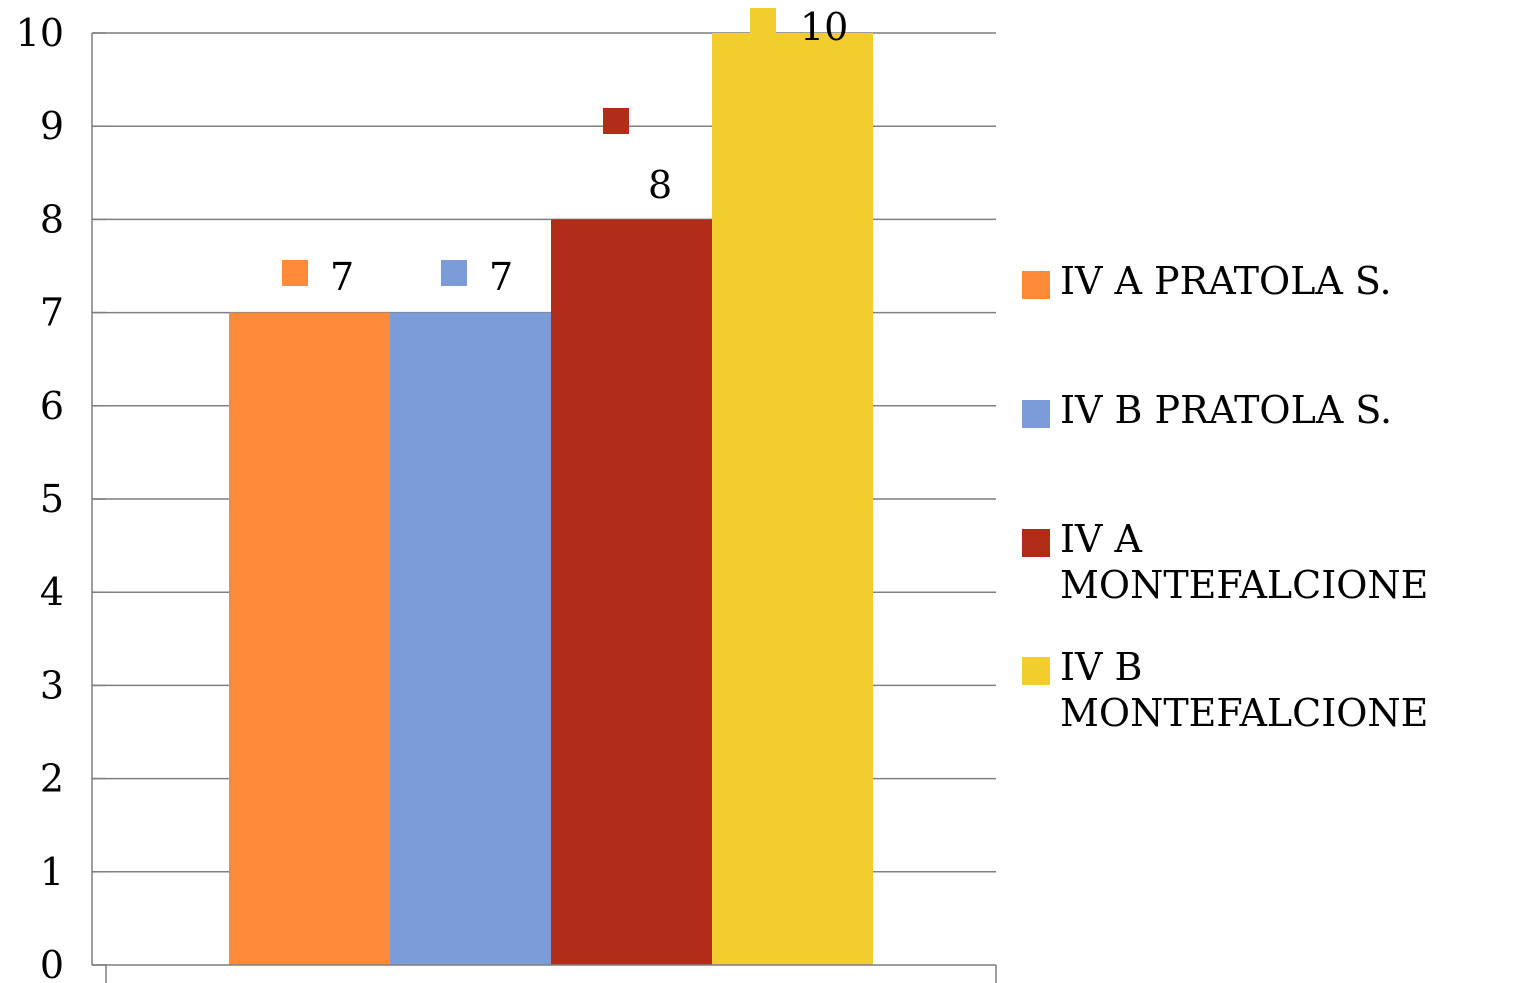 This screenshot has width=1521, height=983. What do you see at coordinates (565, 152) in the screenshot?
I see `data-labels: 7 7 8 10` at bounding box center [565, 152].